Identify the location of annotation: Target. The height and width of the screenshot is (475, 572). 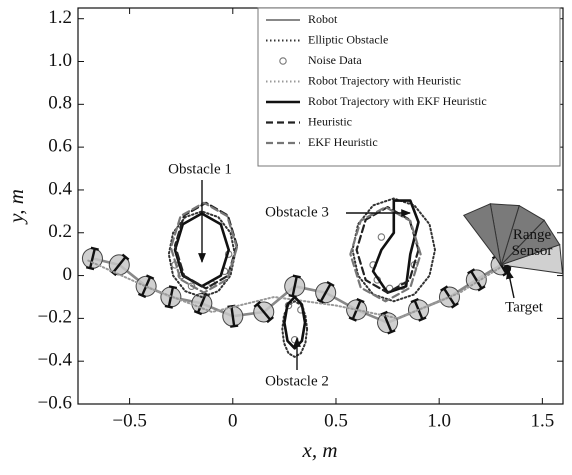
(524, 307).